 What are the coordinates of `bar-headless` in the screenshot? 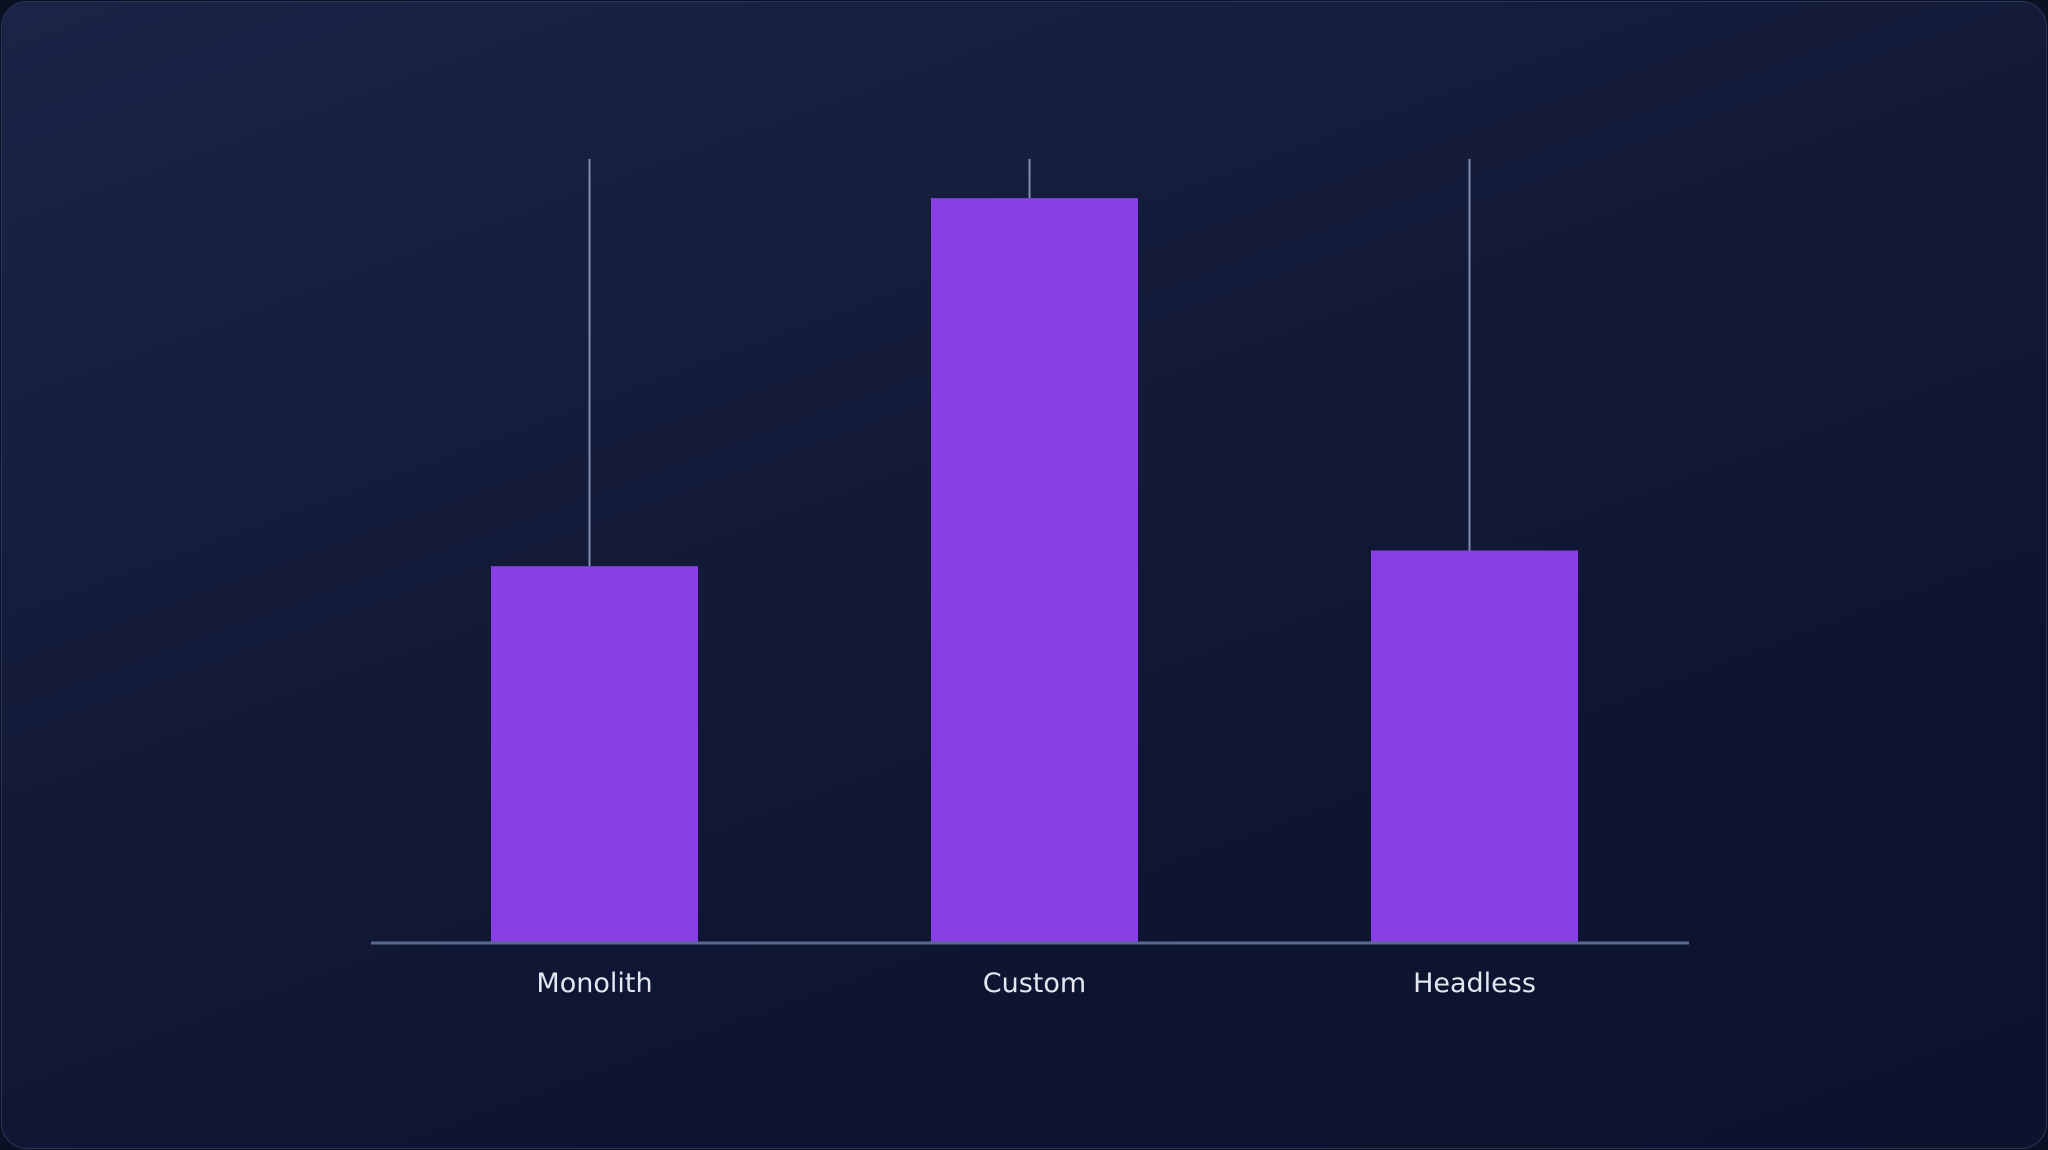 It's located at (1474, 746).